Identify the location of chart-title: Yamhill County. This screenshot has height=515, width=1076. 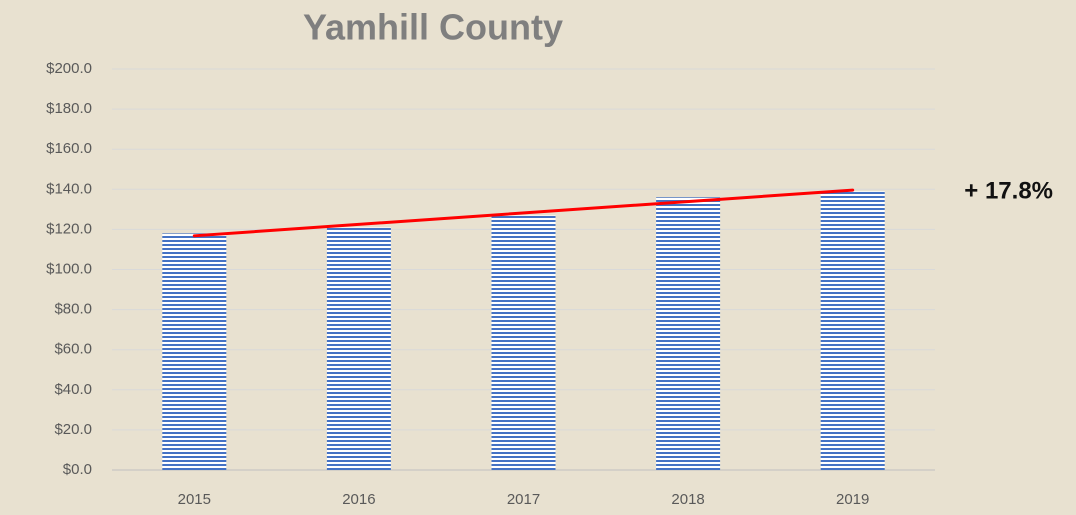
(433, 27).